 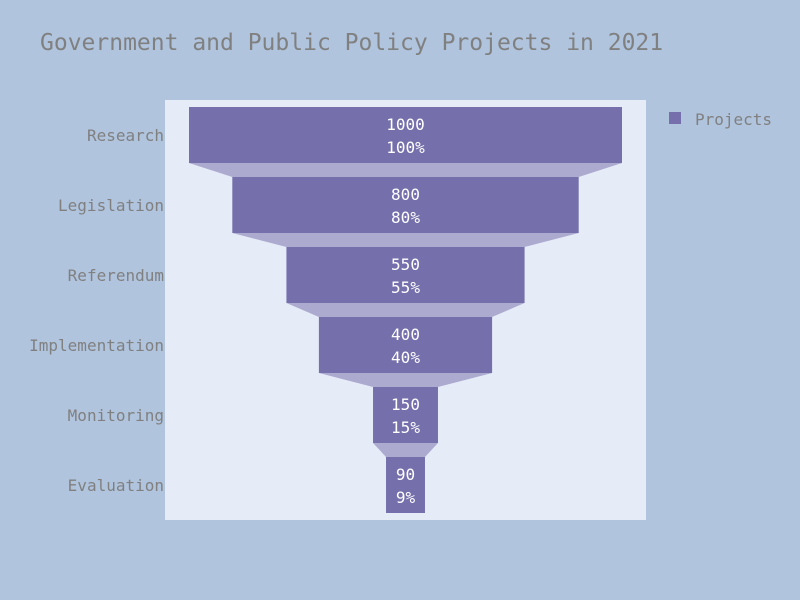 I want to click on value-label: 90, so click(x=405, y=474).